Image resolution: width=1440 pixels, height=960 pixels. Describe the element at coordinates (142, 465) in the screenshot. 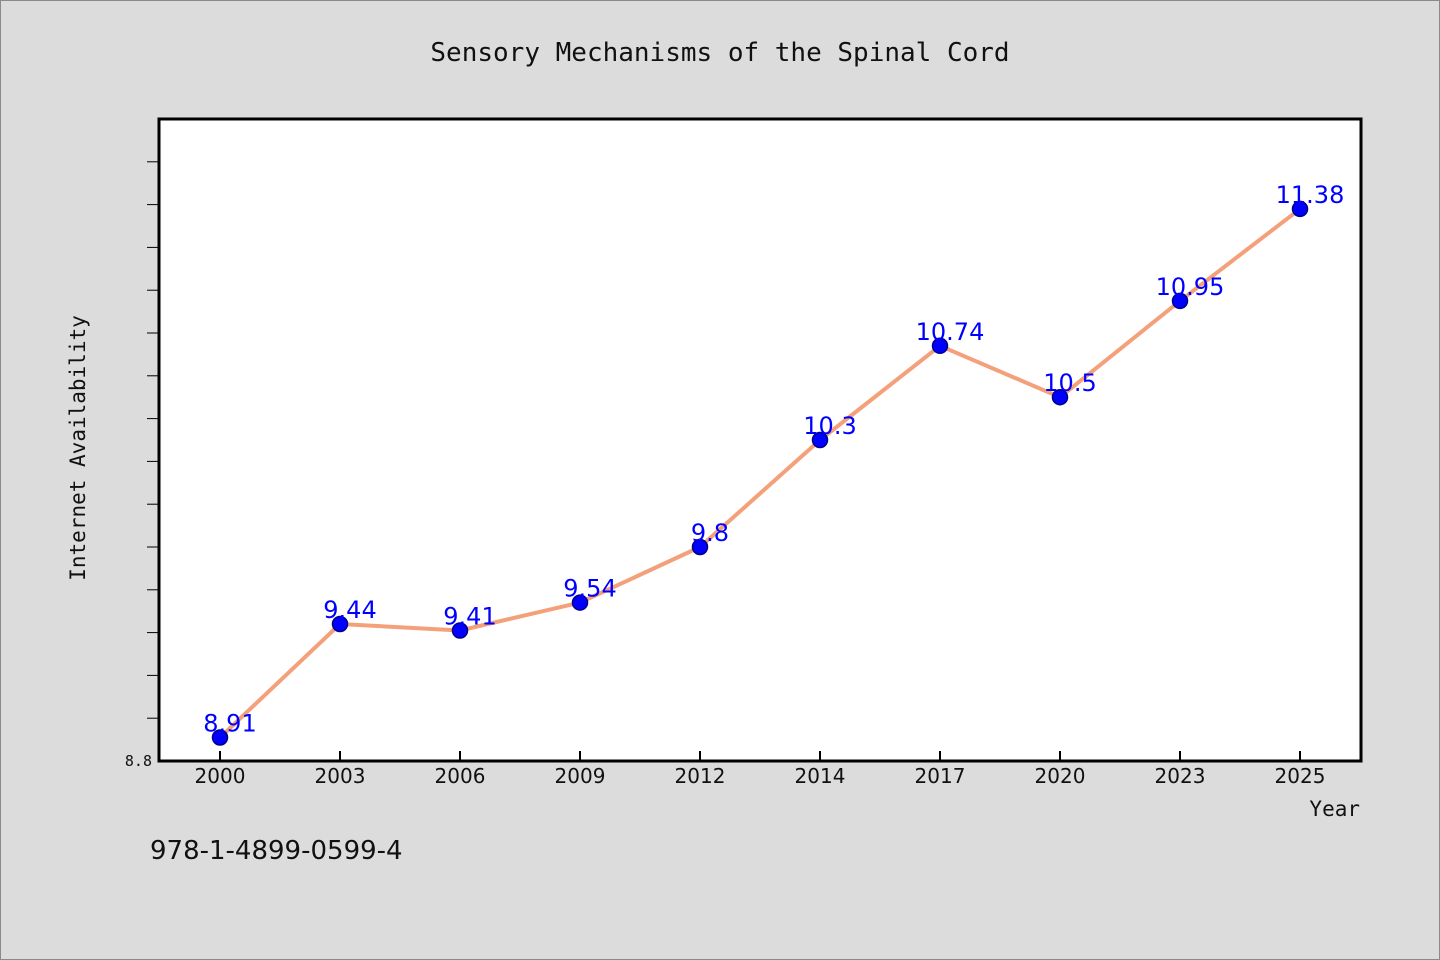

I see `y-axis-ticks: 8.8` at that location.